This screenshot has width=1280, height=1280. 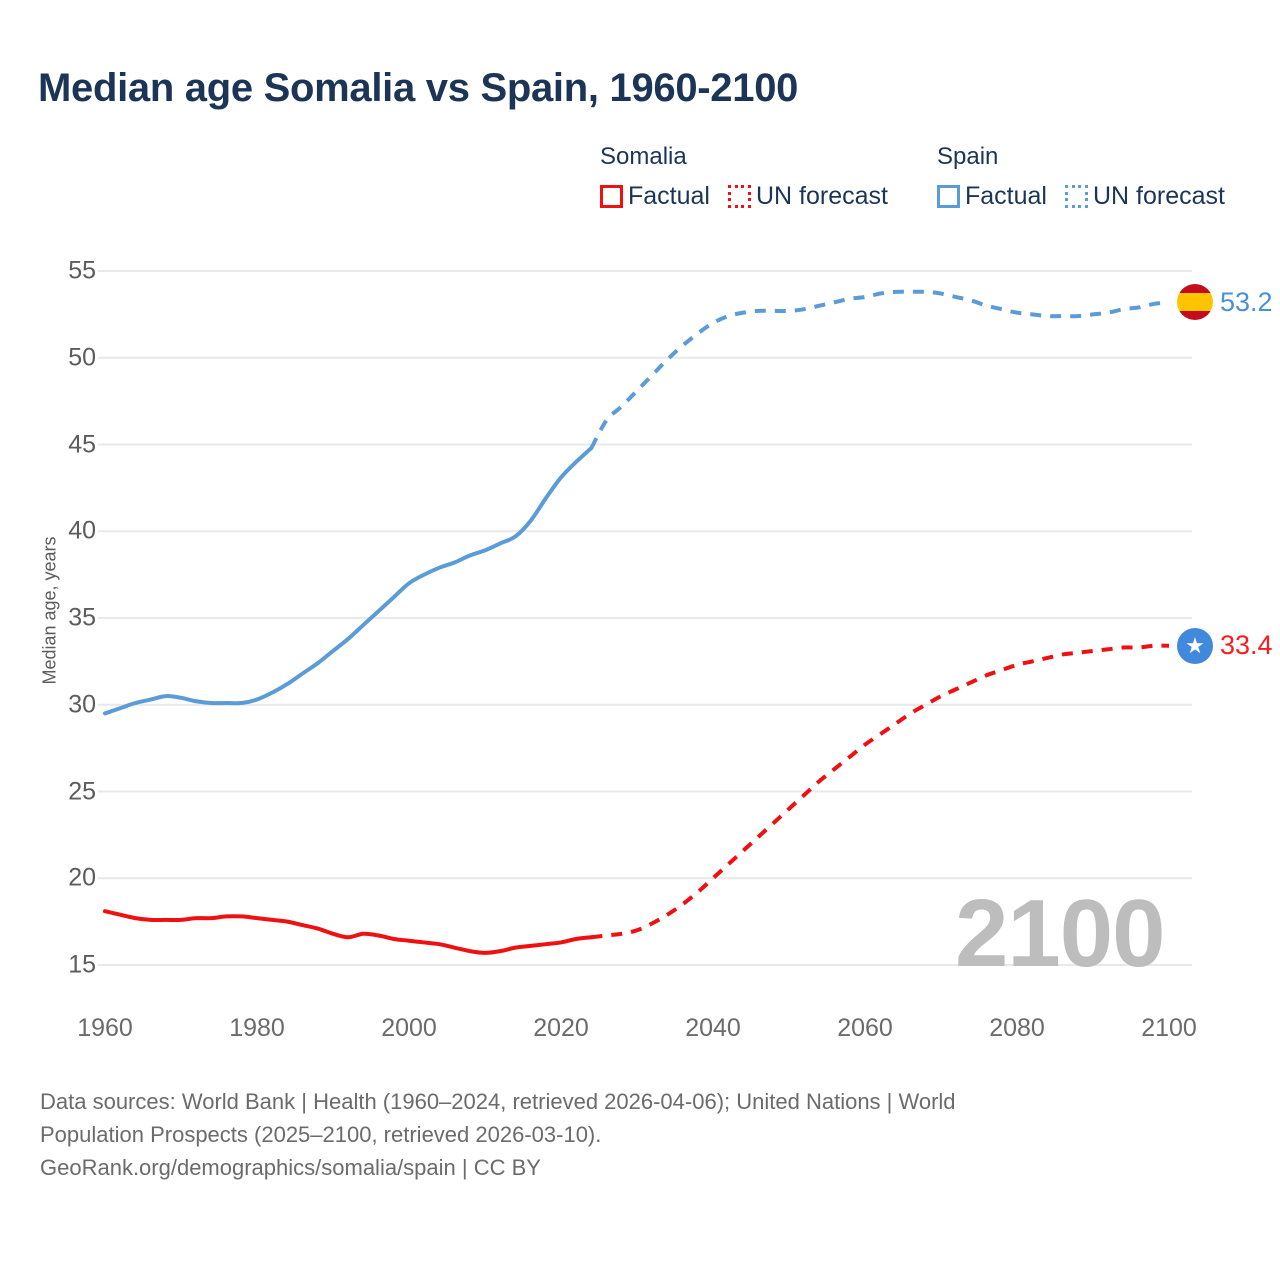 What do you see at coordinates (713, 1028) in the screenshot?
I see `x-tick-label: 2040` at bounding box center [713, 1028].